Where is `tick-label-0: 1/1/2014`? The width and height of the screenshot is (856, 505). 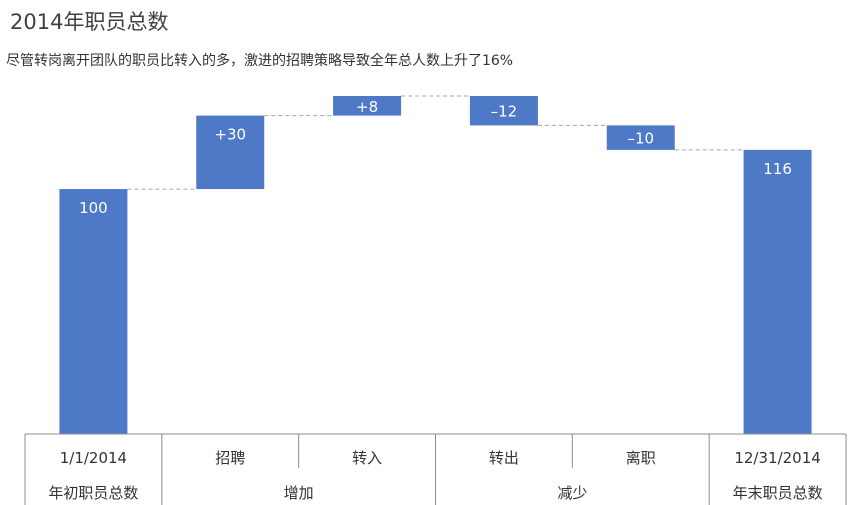 tick-label-0: 1/1/2014 is located at coordinates (93, 458).